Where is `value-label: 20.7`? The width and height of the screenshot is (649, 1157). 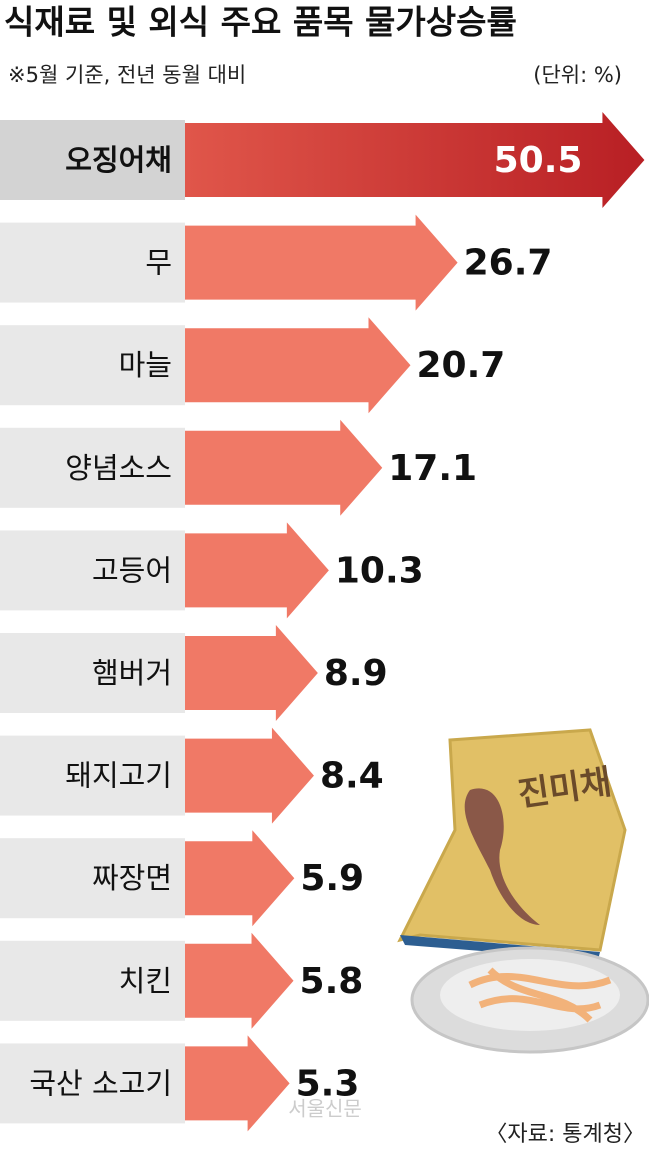 value-label: 20.7 is located at coordinates (460, 365).